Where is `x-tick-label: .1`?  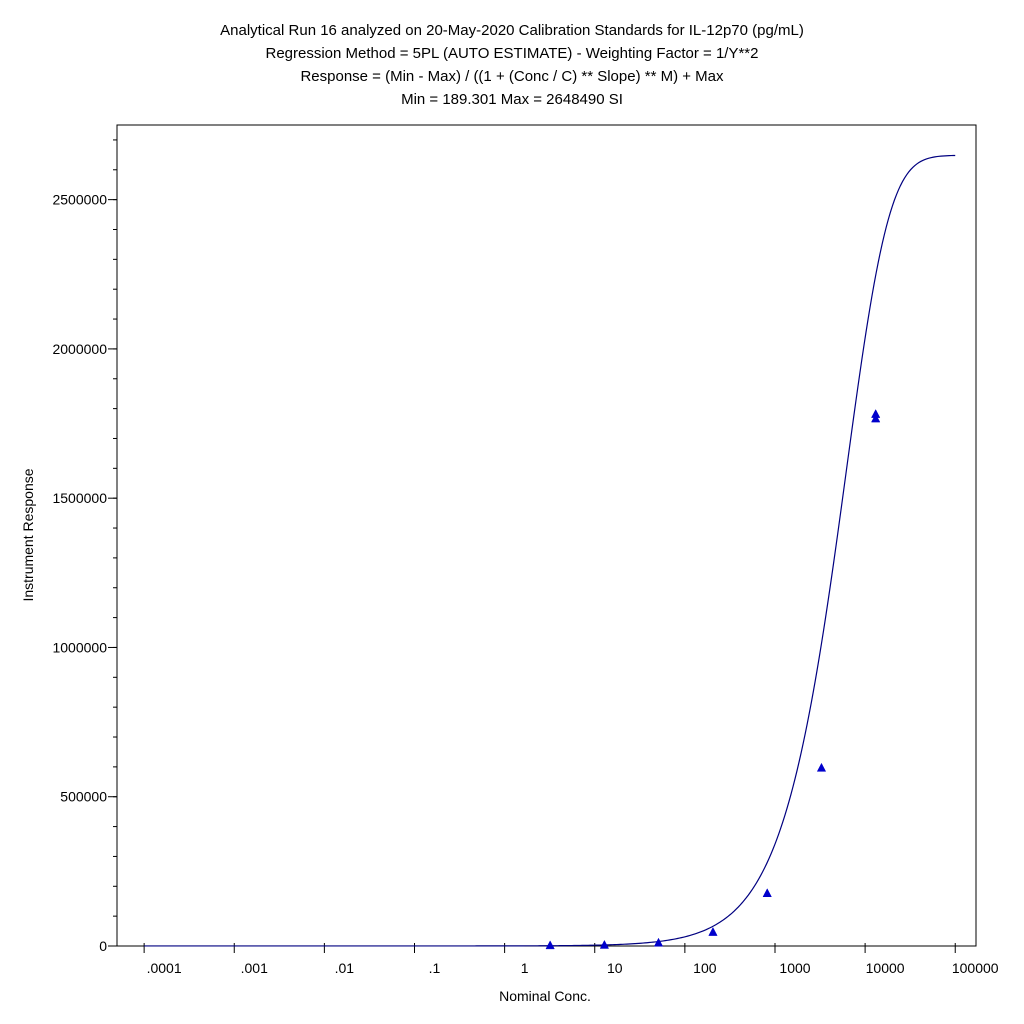
x-tick-label: .1 is located at coordinates (435, 968).